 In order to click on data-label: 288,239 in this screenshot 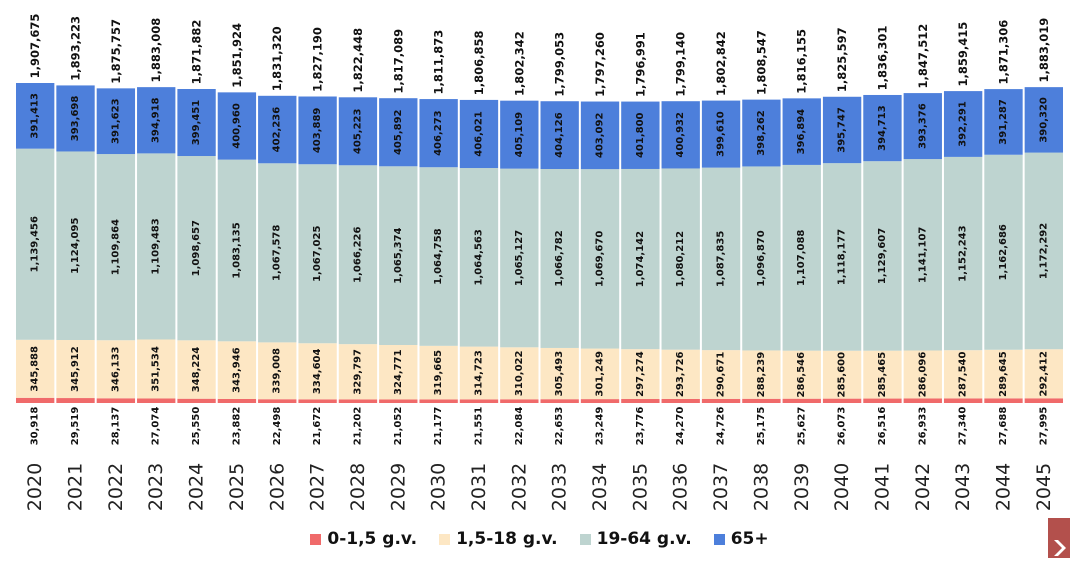, I will do `click(761, 375)`.